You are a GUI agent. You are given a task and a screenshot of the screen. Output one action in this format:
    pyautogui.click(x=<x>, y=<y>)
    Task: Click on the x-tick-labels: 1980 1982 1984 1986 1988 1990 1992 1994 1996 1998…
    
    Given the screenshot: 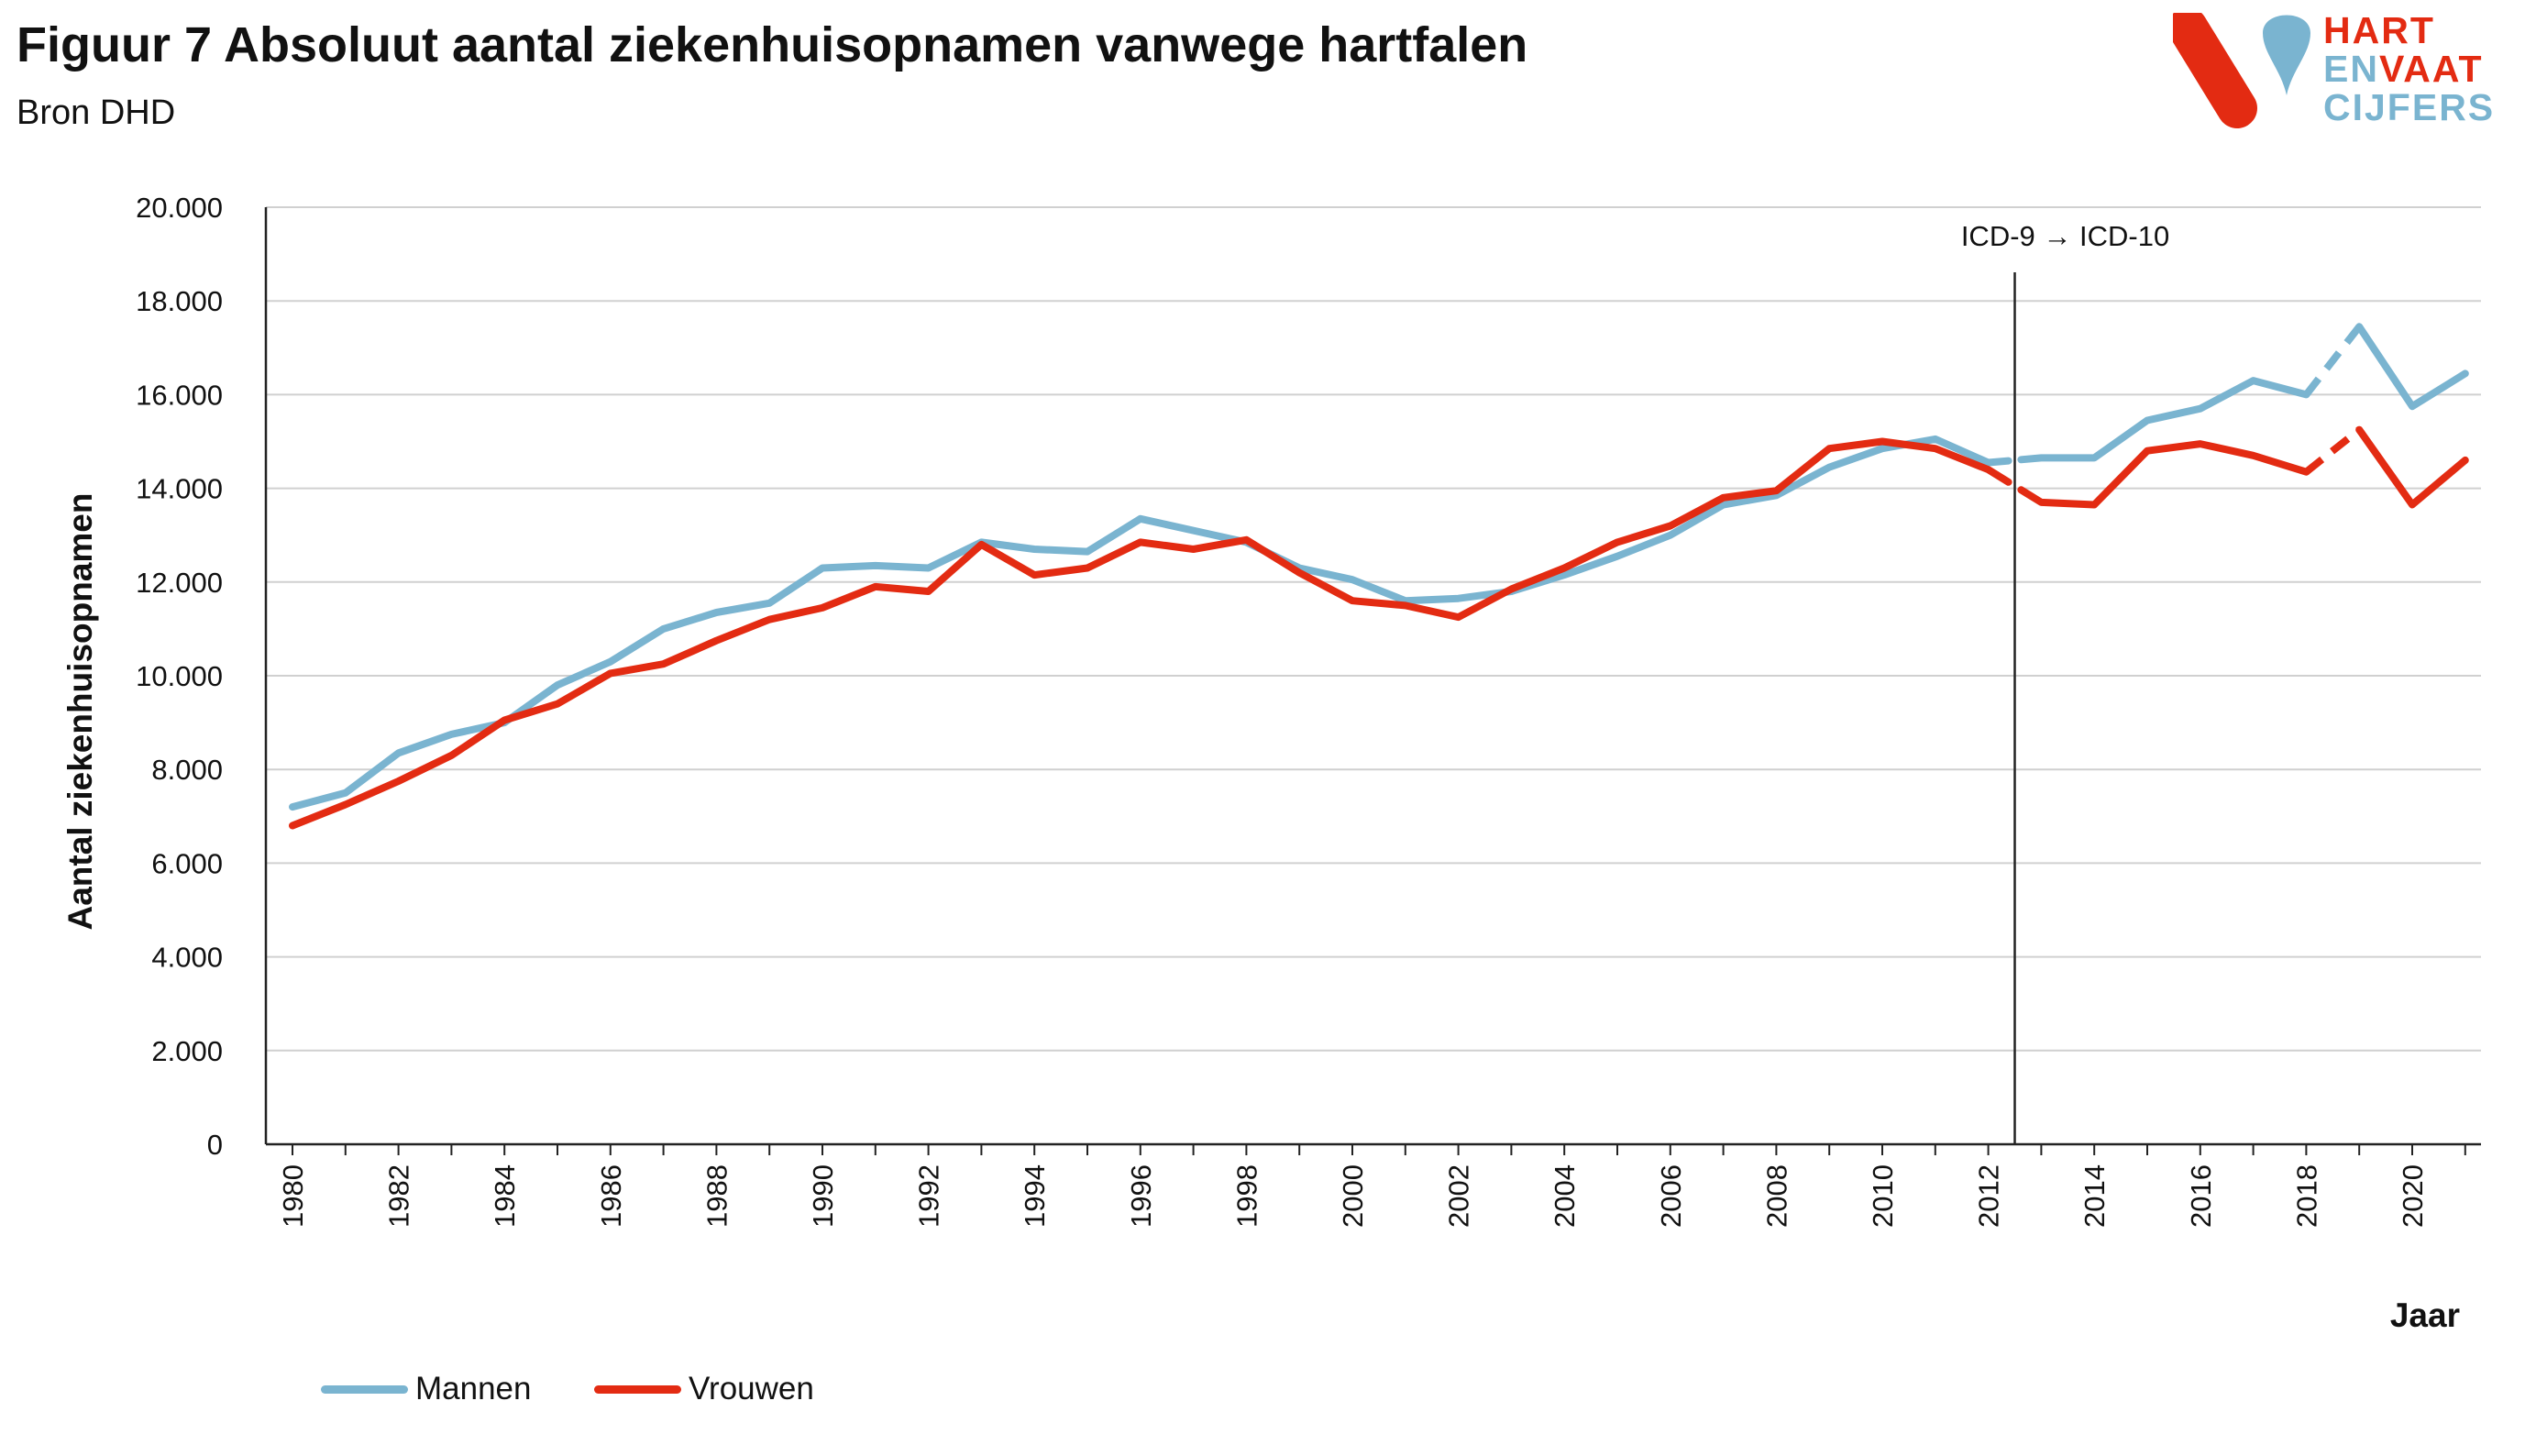 What is the action you would take?
    pyautogui.click(x=1353, y=1196)
    